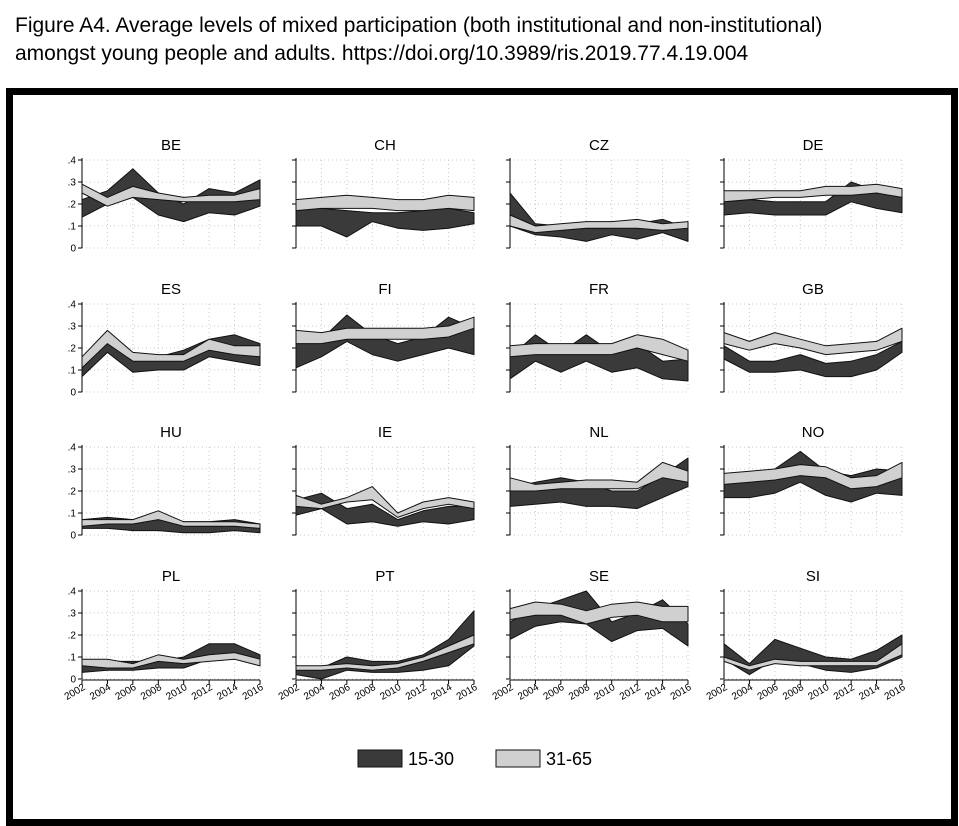 The height and width of the screenshot is (826, 959). I want to click on panel-nl: NL, so click(597, 480).